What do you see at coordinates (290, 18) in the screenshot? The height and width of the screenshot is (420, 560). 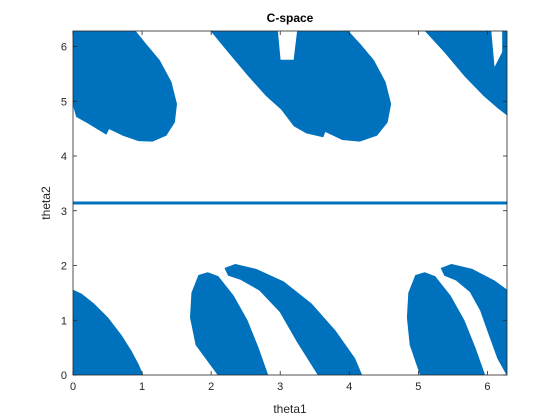 I see `chart-title: C-space` at bounding box center [290, 18].